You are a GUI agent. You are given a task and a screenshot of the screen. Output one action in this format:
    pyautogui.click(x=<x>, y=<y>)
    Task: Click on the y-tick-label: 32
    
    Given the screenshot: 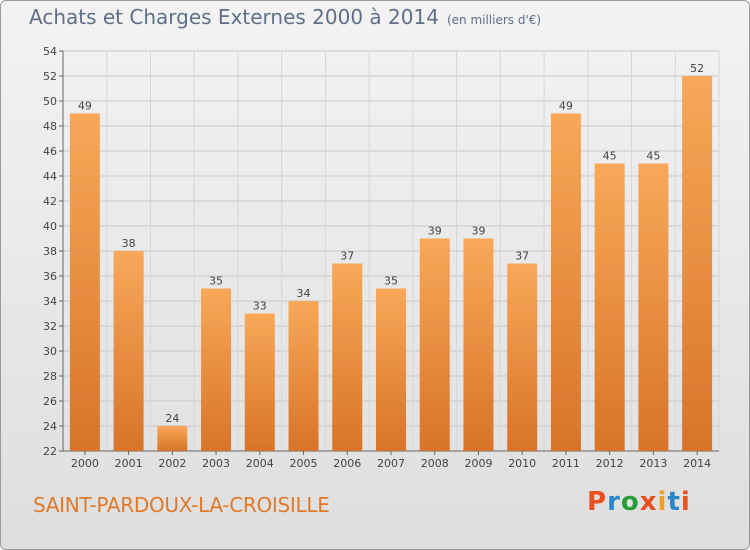 What is the action you would take?
    pyautogui.click(x=50, y=326)
    